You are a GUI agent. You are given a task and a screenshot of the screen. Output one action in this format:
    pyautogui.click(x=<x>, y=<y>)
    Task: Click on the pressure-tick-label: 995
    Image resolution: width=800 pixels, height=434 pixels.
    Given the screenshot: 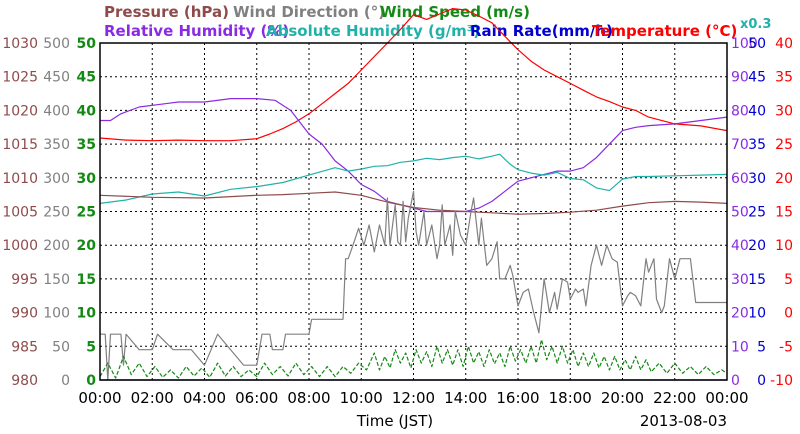 What is the action you would take?
    pyautogui.click(x=24, y=280)
    